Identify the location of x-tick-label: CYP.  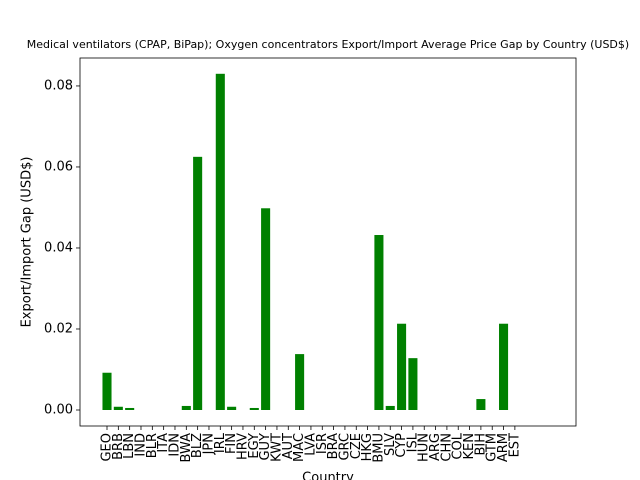
(401, 445).